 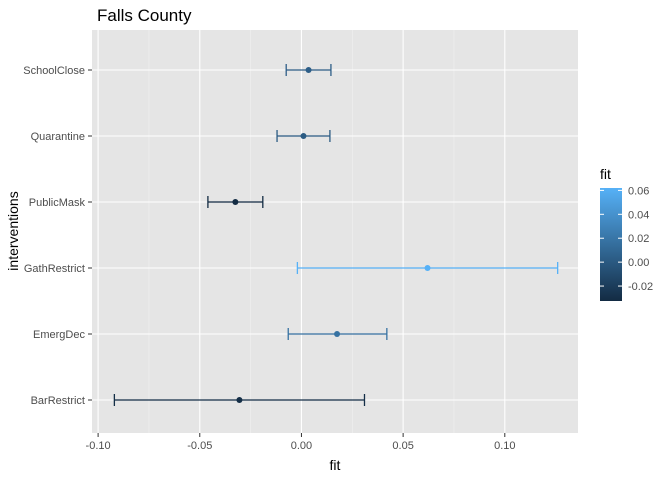 What do you see at coordinates (611, 244) in the screenshot?
I see `legend-colorbar` at bounding box center [611, 244].